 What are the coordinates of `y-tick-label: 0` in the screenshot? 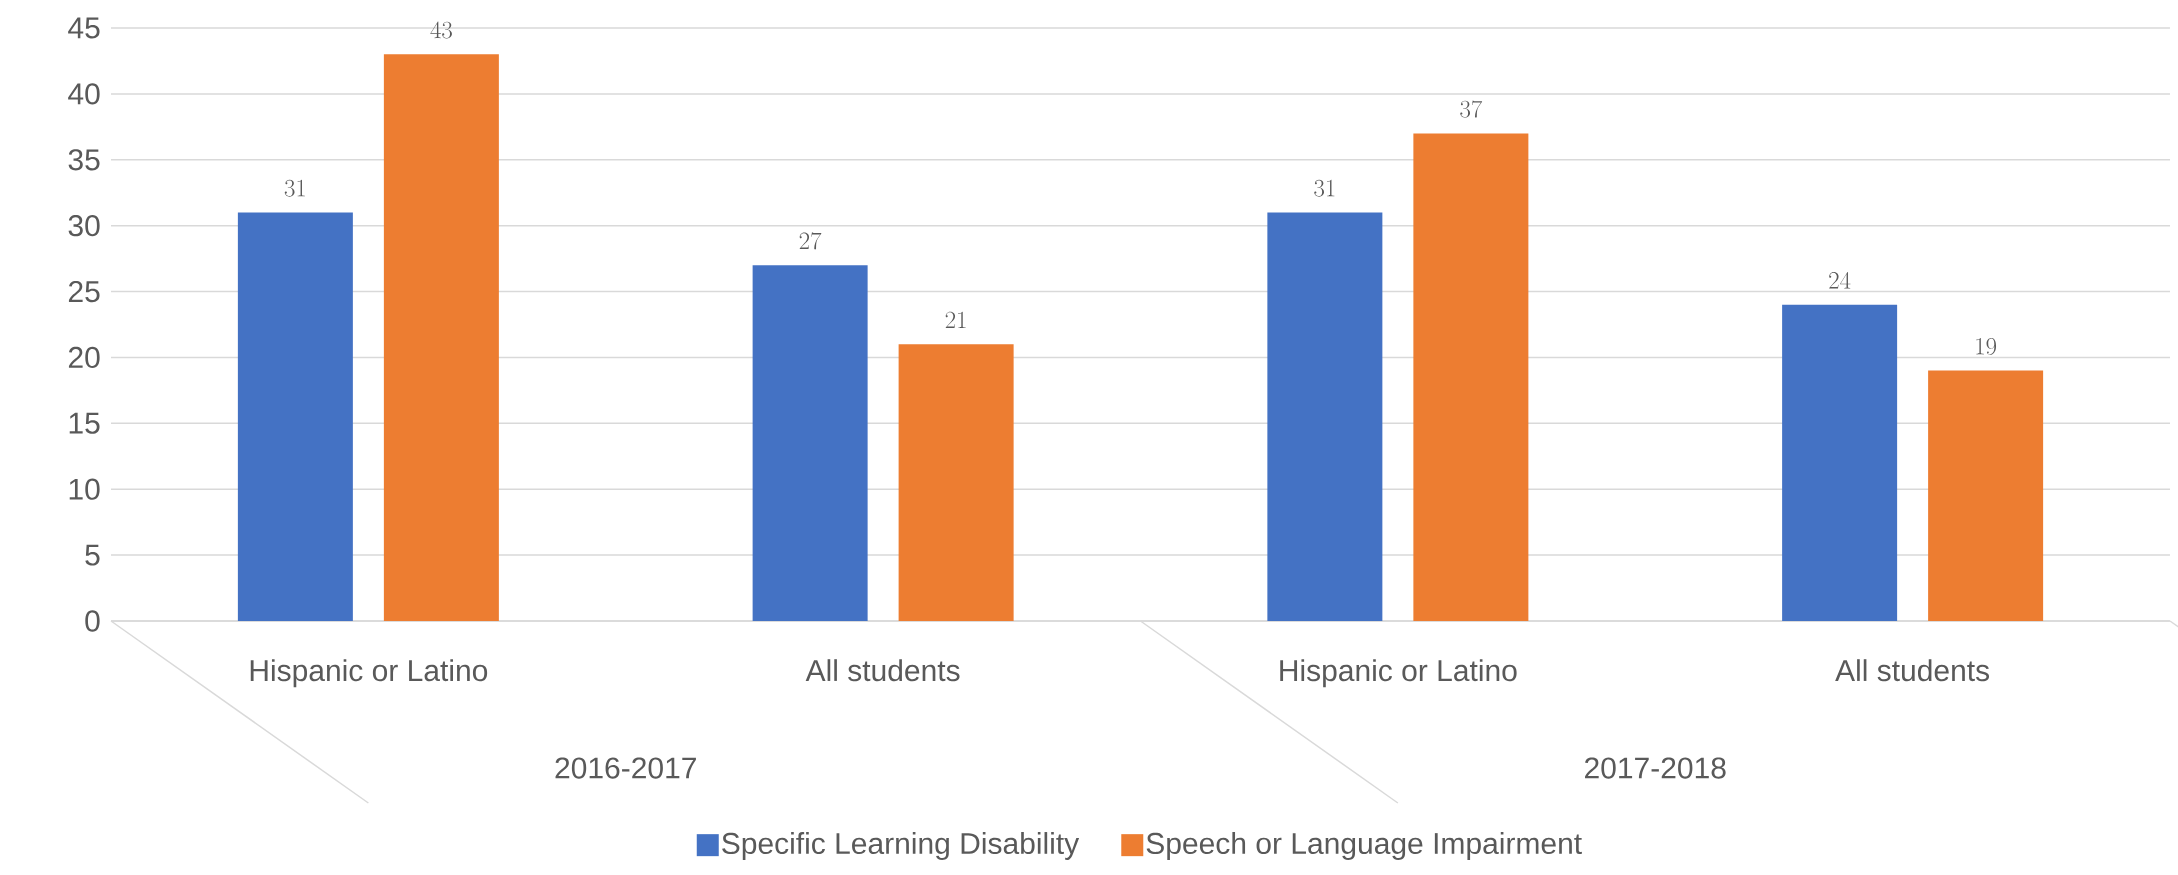 It's located at (92, 621).